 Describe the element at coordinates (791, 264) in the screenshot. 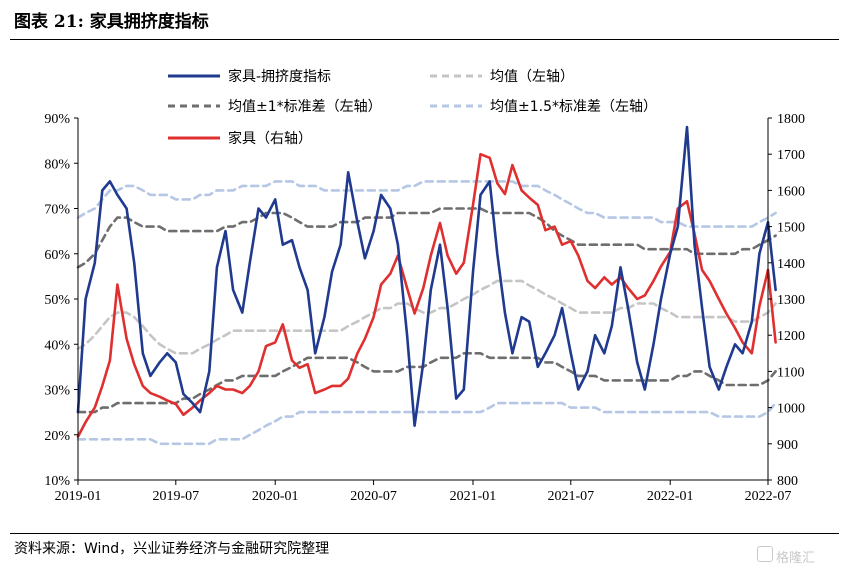

I see `y-right-tick-label: 1400` at that location.